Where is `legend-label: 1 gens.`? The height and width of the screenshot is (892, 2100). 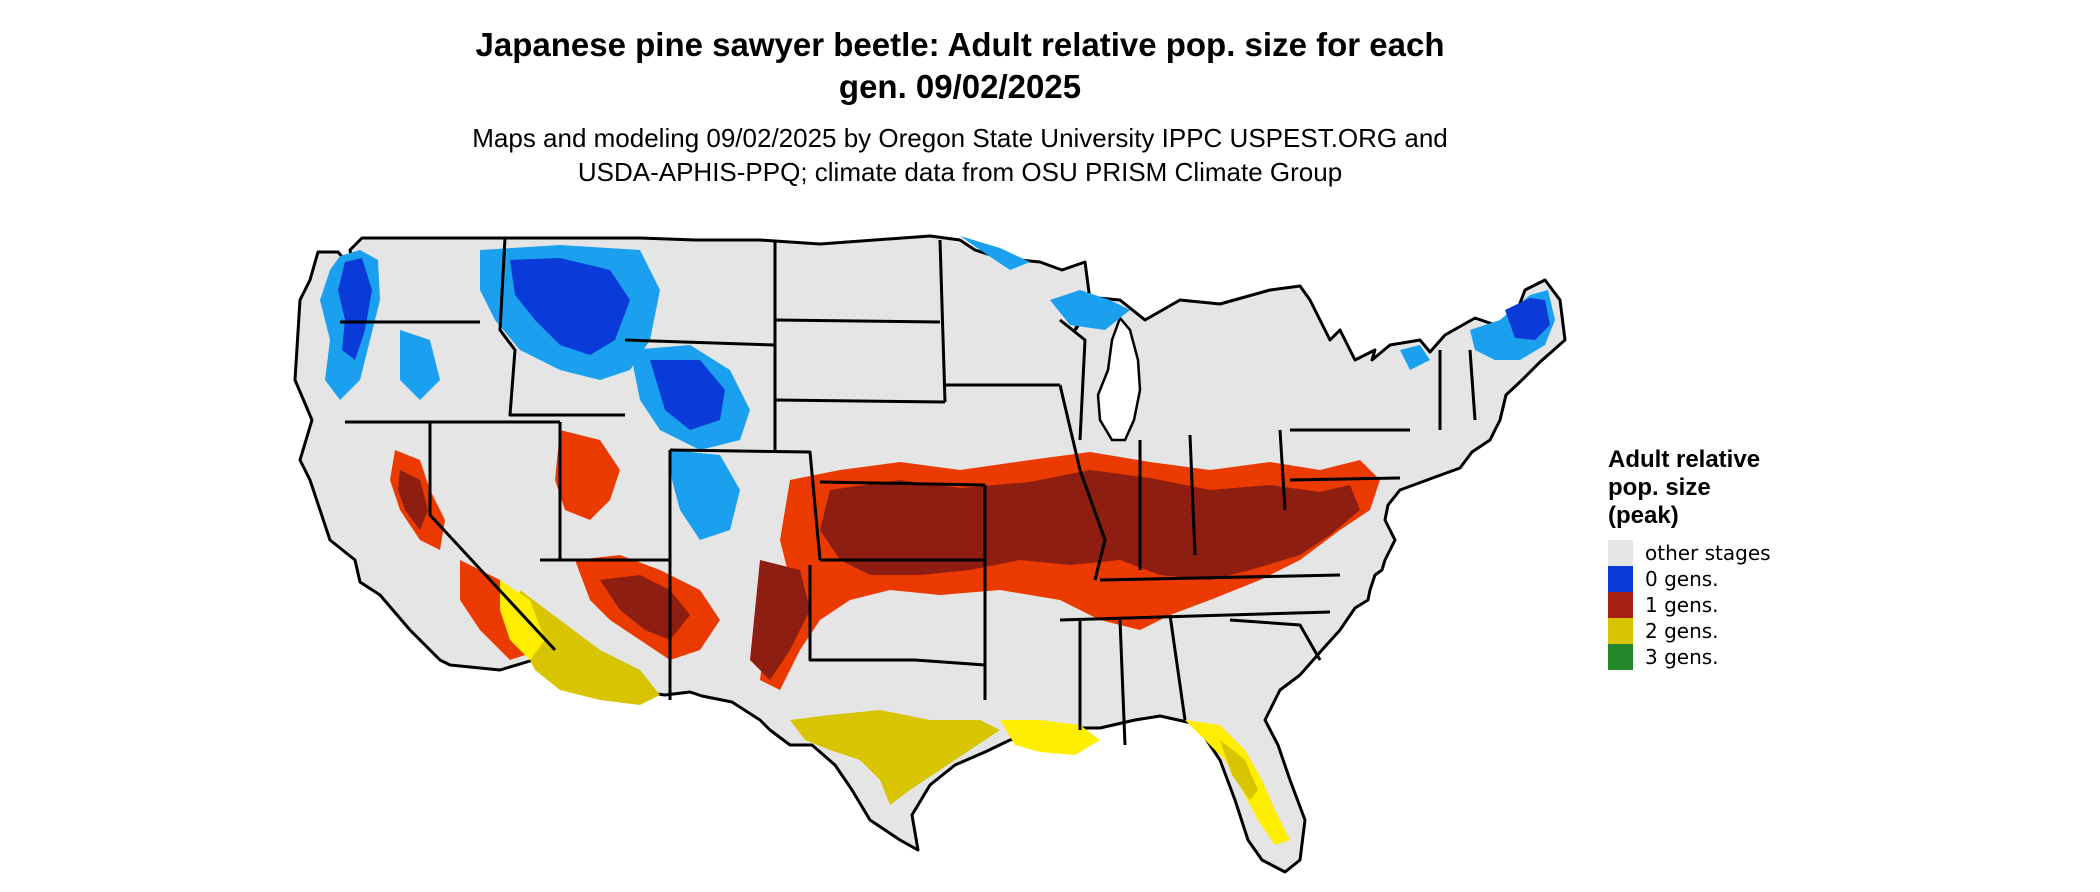
legend-label: 1 gens. is located at coordinates (1682, 605).